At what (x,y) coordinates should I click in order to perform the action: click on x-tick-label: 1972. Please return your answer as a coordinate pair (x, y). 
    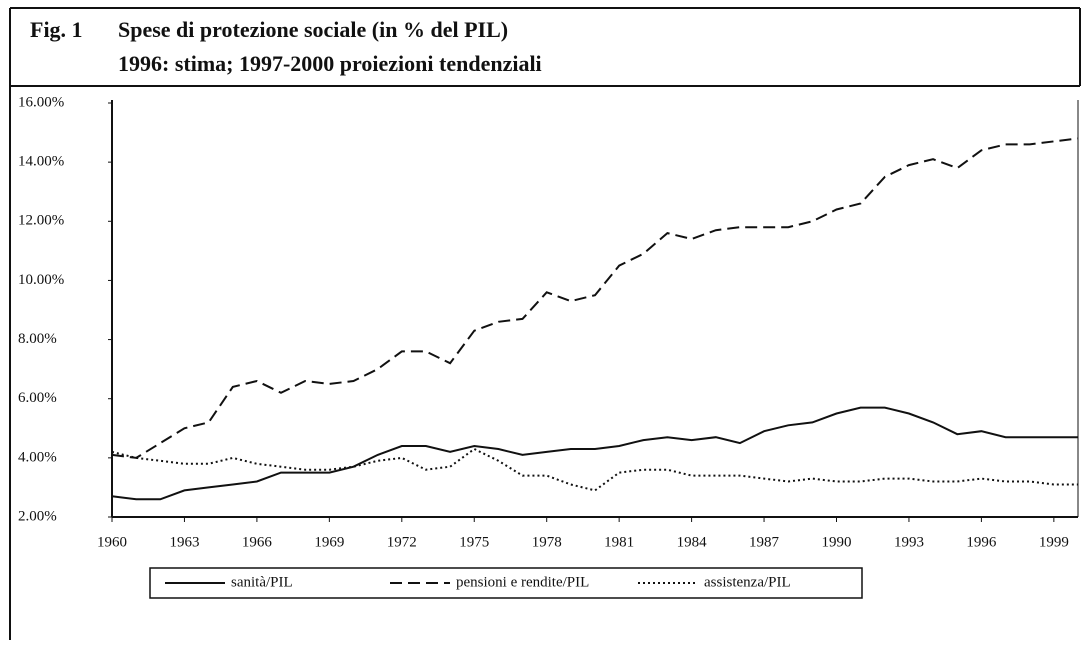
    Looking at the image, I should click on (402, 542).